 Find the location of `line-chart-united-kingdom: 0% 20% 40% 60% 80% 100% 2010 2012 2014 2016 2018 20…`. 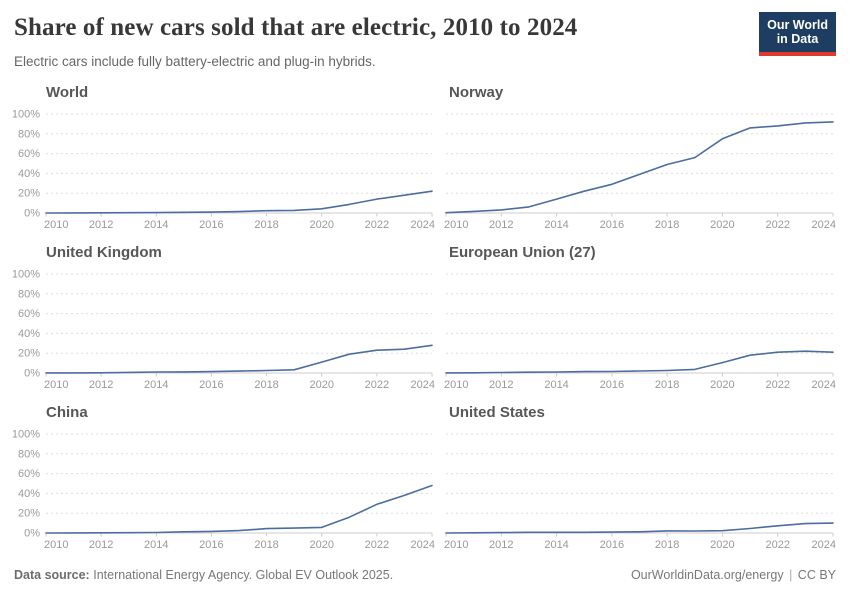

line-chart-united-kingdom: 0% 20% 40% 60% 80% 100% 2010 2012 2014 2016 2018 20… is located at coordinates (223, 330).